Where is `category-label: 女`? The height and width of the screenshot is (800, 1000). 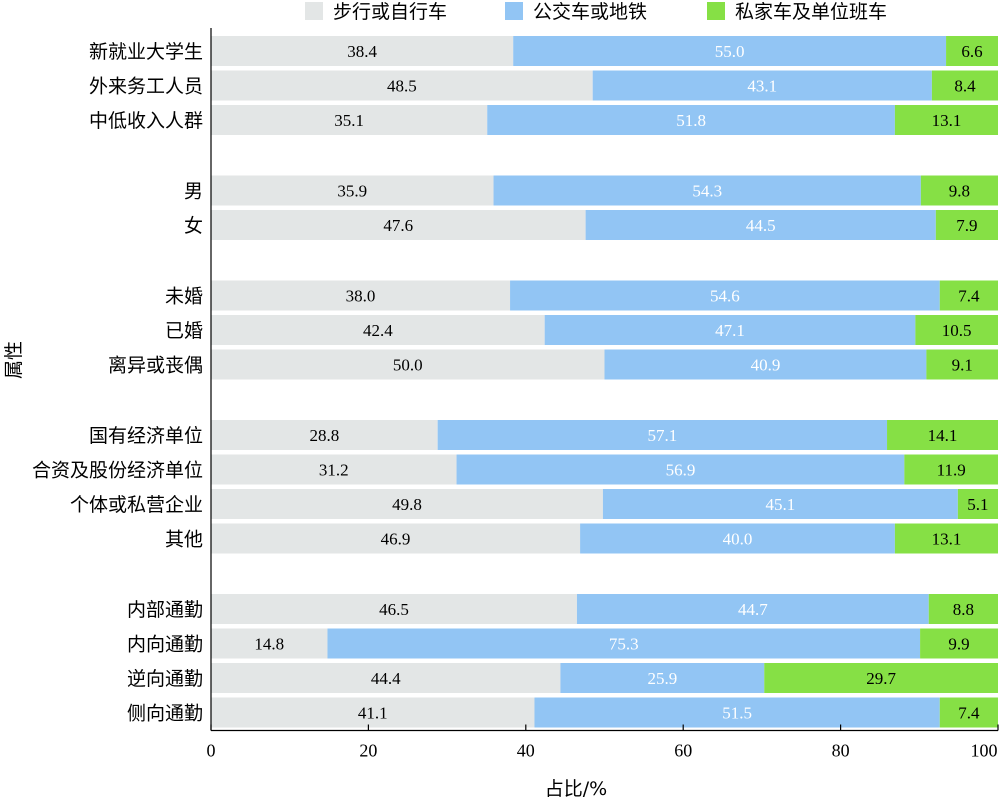
category-label: 女 is located at coordinates (193, 226).